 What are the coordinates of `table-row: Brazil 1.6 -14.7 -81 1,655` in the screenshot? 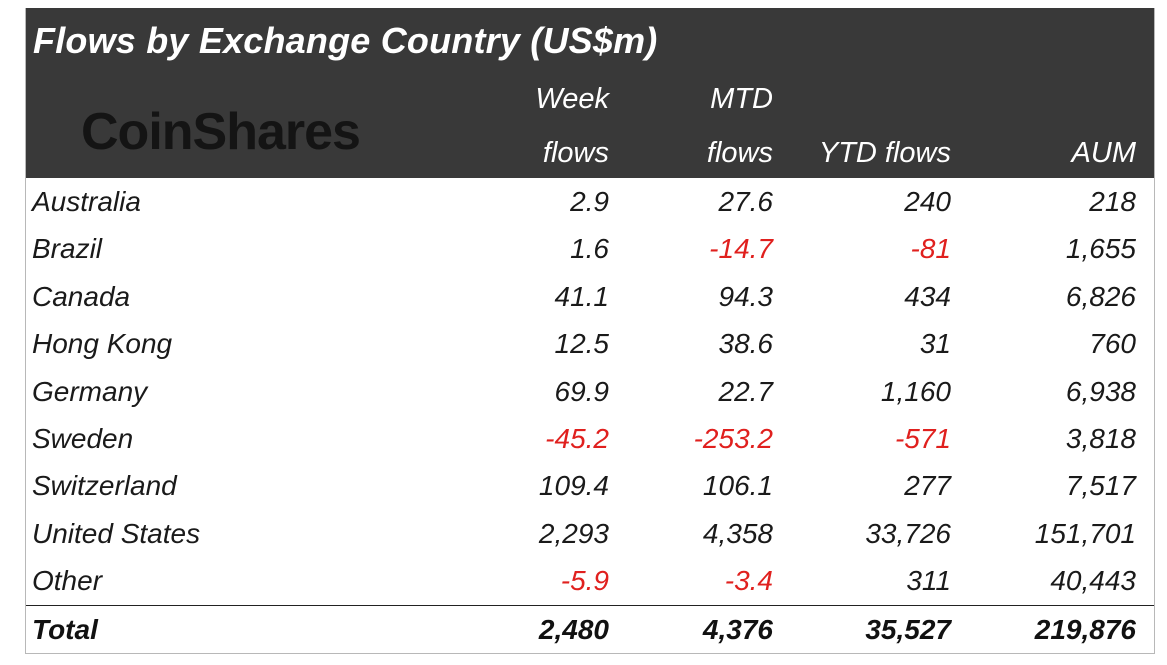 It's located at (590, 248).